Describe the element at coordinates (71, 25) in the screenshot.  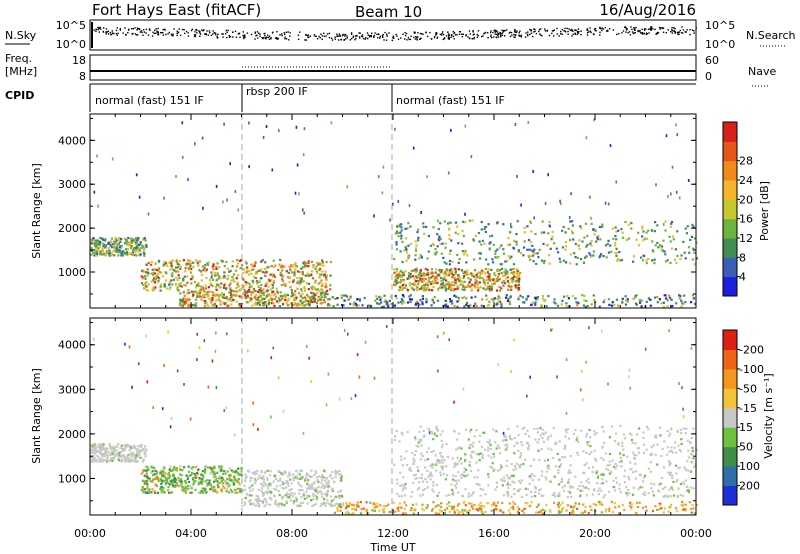
I see `nsky-tick-top: 10^5` at that location.